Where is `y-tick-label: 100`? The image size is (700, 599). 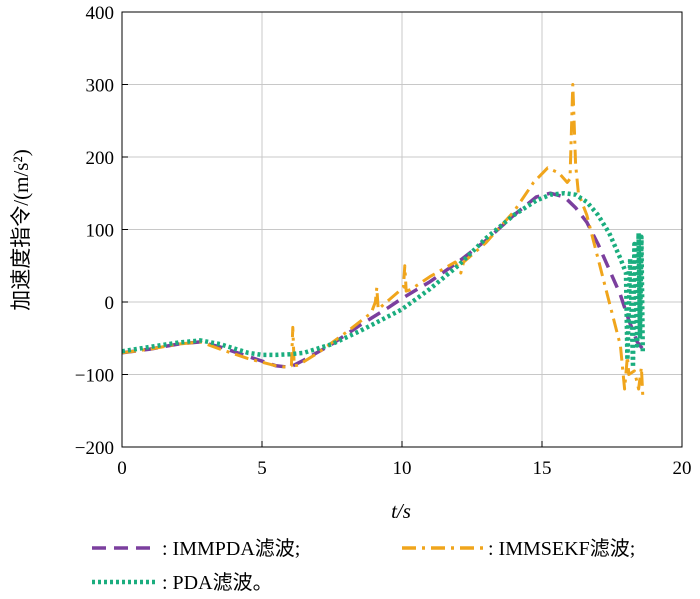 y-tick-label: 100 is located at coordinates (100, 231).